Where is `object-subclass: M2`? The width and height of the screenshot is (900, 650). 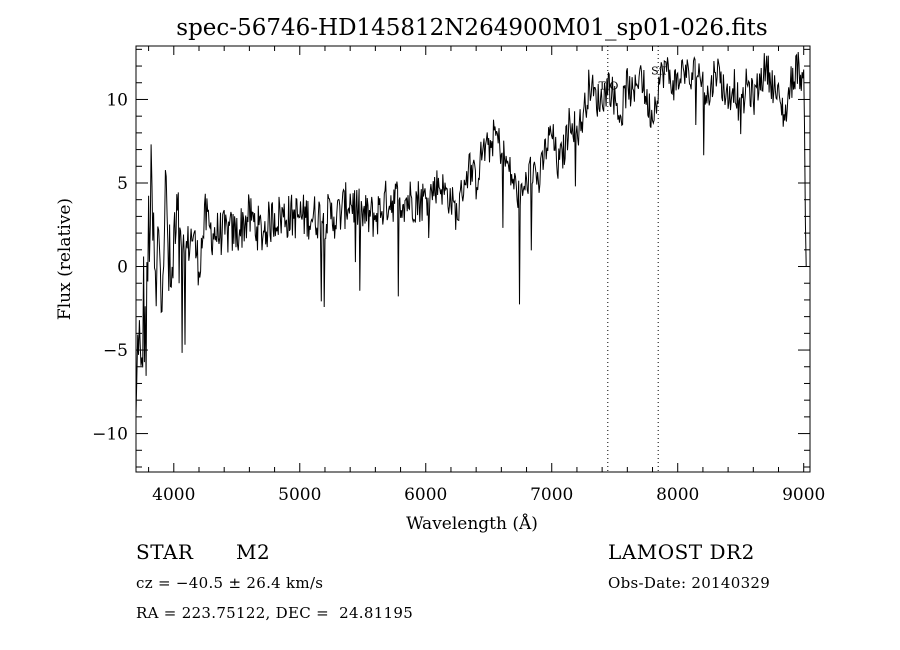
object-subclass: M2 is located at coordinates (253, 552).